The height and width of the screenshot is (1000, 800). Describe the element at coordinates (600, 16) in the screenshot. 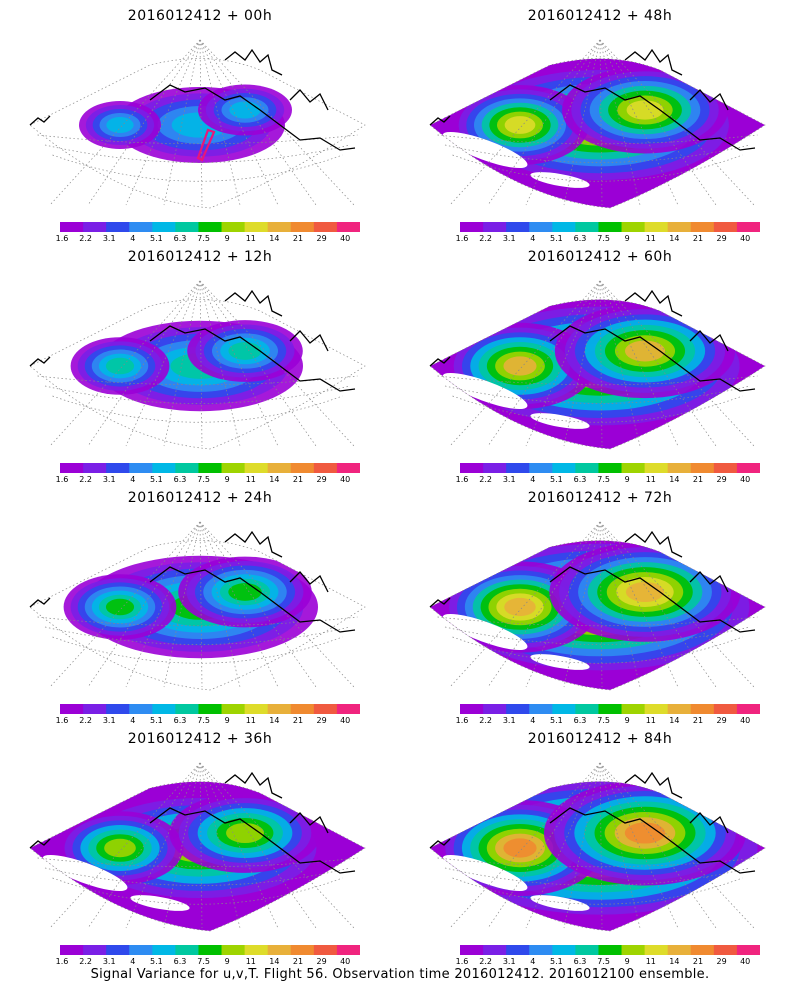

I see `panel-title: 2016012412 + 48h` at that location.